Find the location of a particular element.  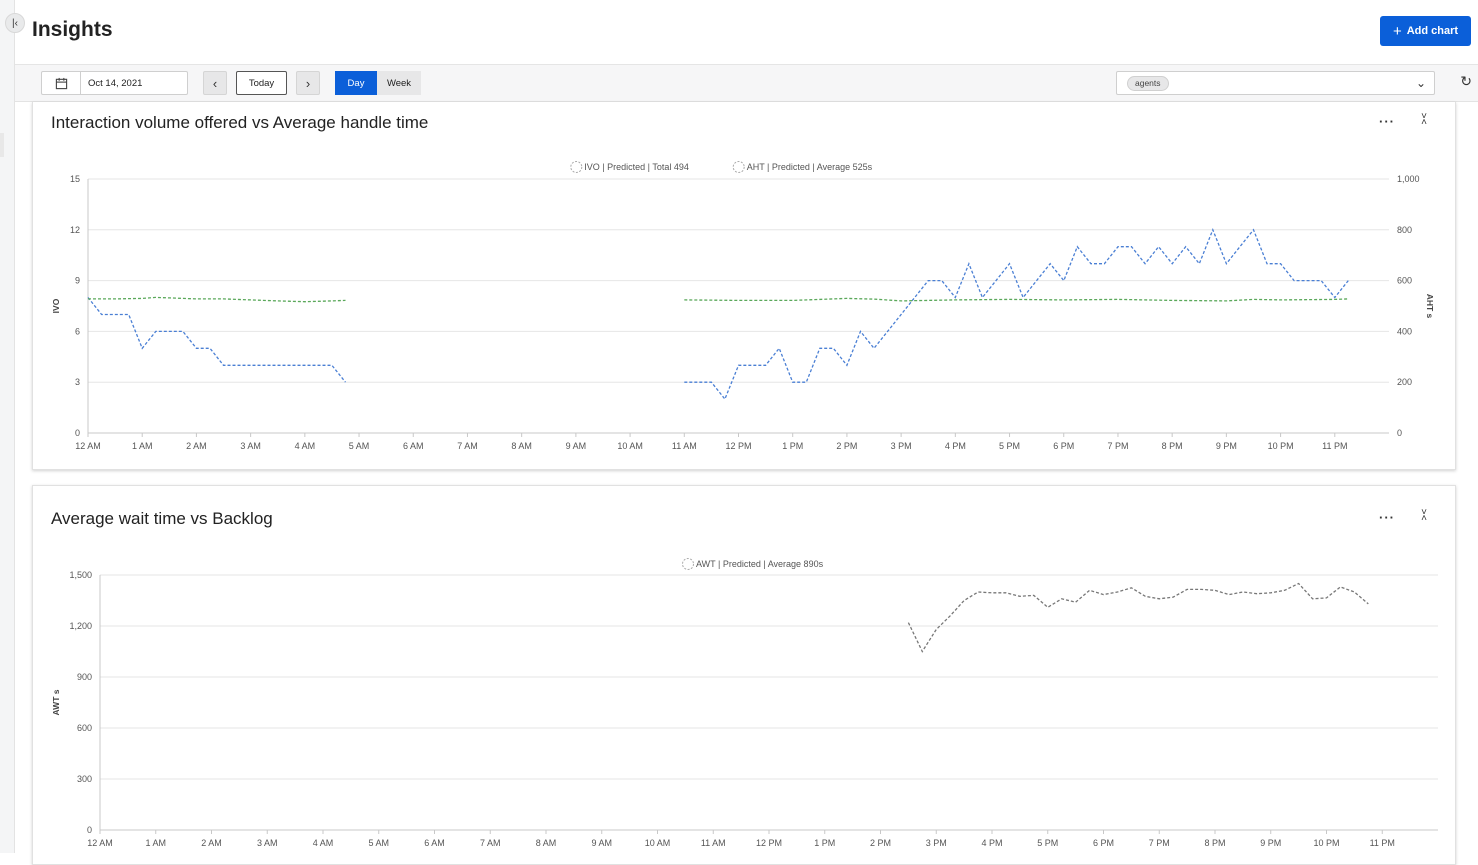

y2-axis-label: AHT s is located at coordinates (1430, 306).